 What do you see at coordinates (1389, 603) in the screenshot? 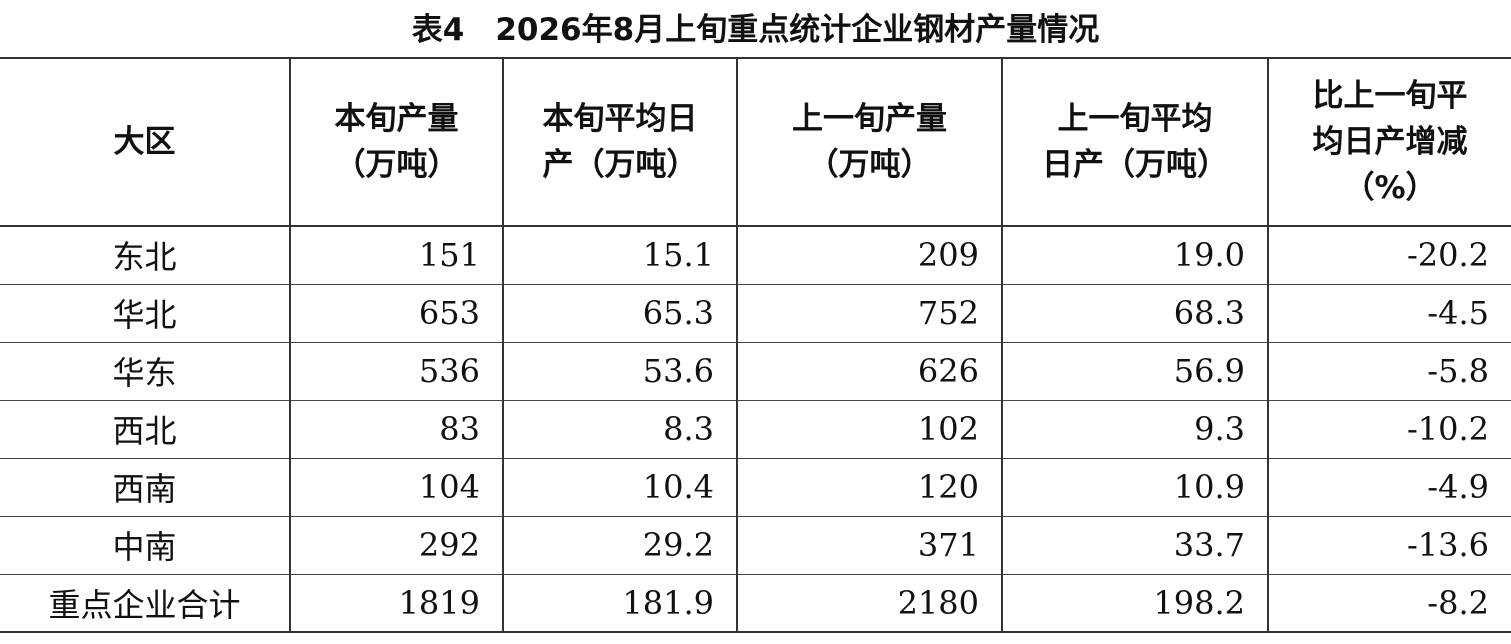
I see `value-cell: -8.2` at bounding box center [1389, 603].